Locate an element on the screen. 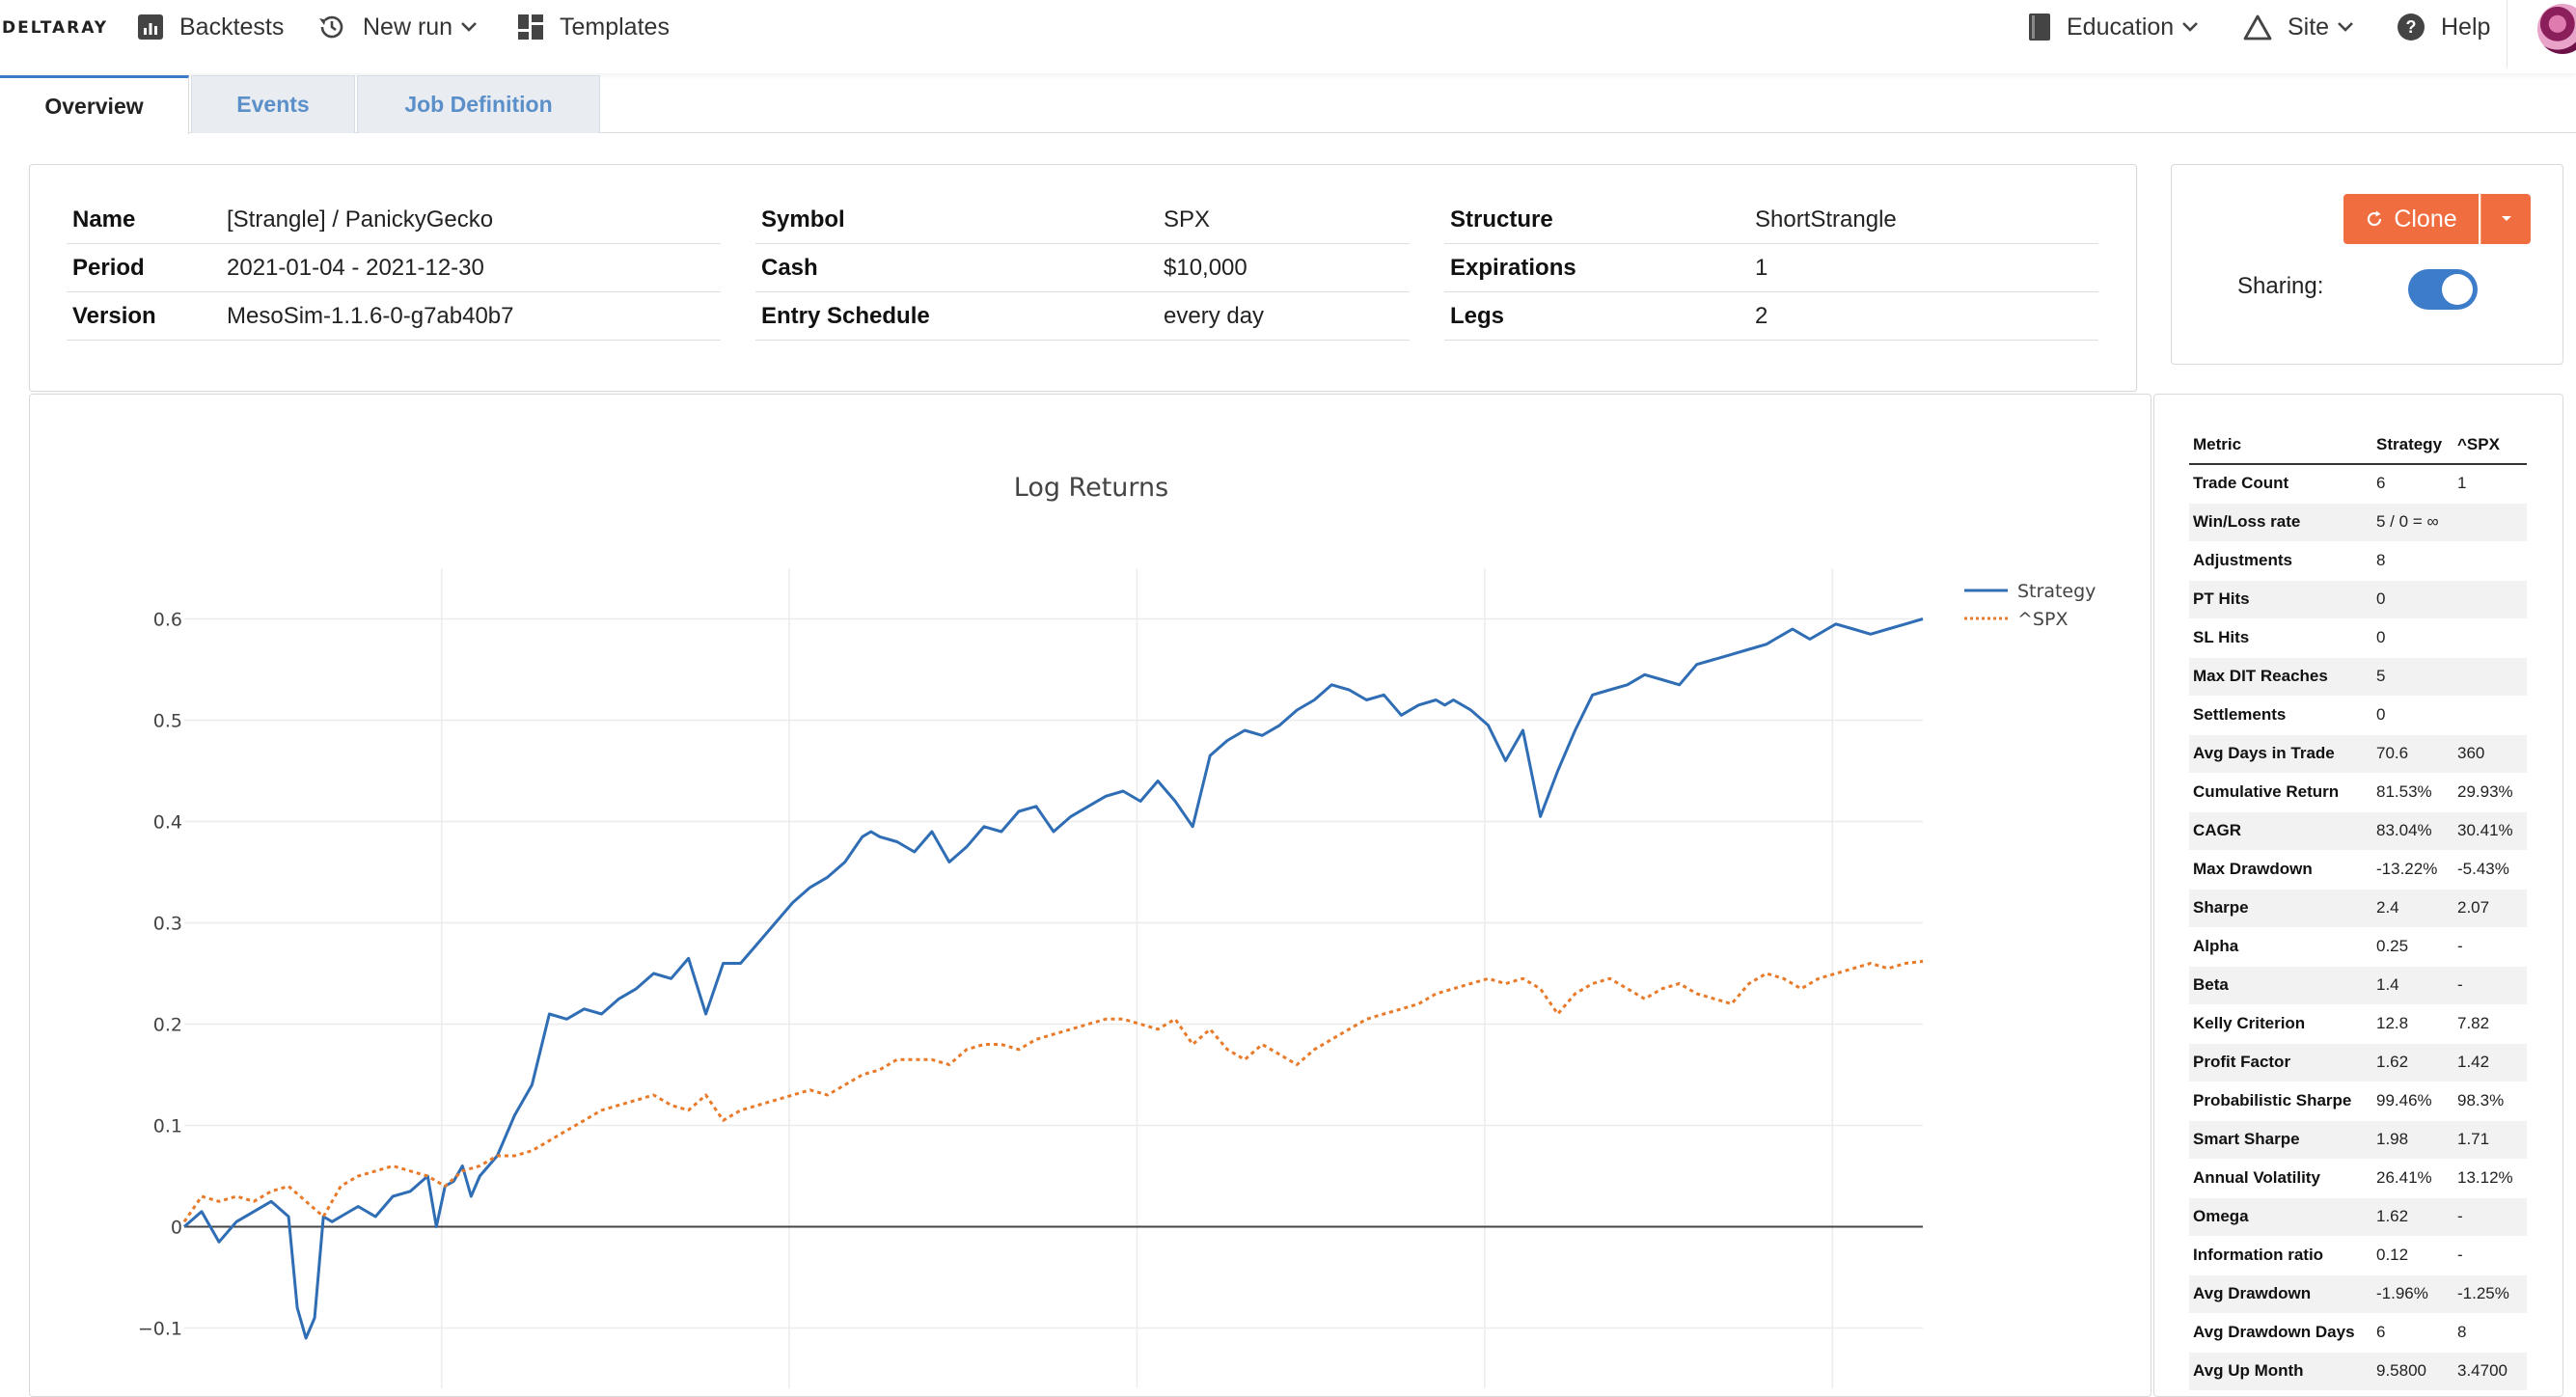  nav-education-label: Education is located at coordinates (2121, 27).